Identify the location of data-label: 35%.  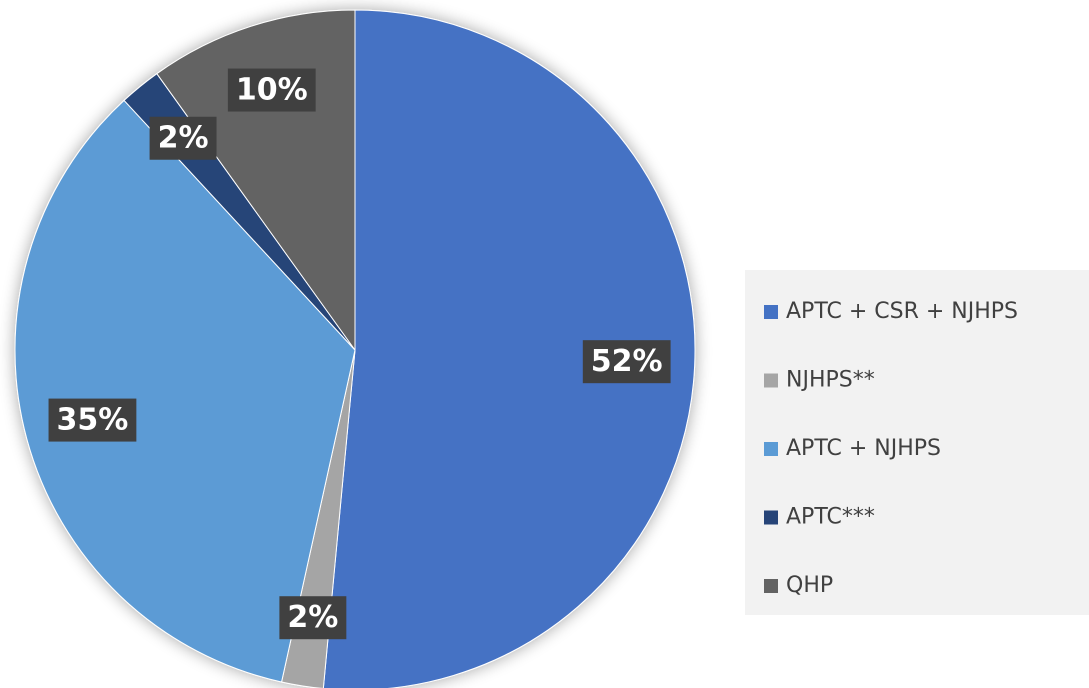
(93, 420).